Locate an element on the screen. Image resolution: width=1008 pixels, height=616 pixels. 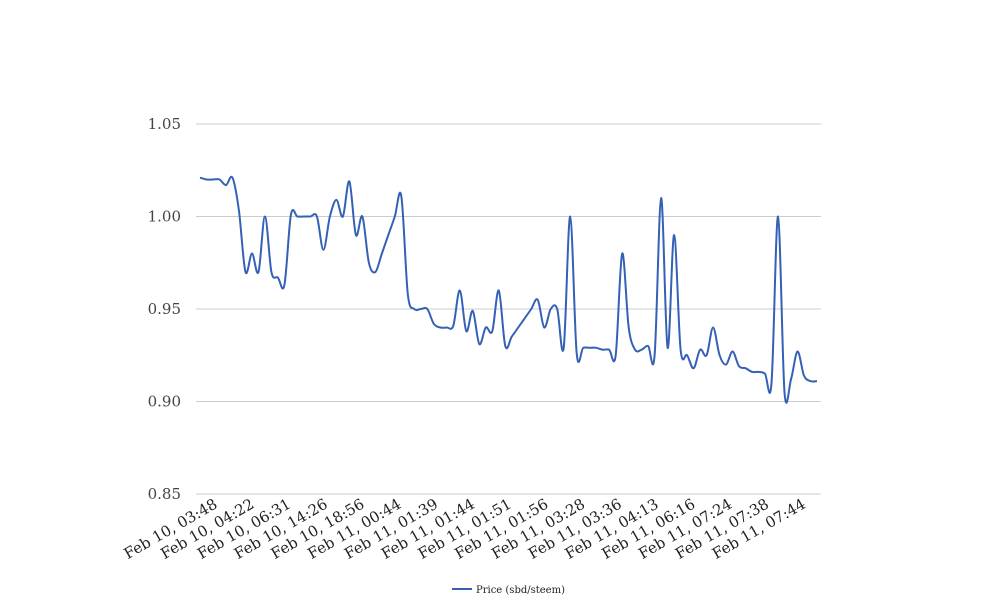
y-tick-label: 0.95 is located at coordinates (164, 309).